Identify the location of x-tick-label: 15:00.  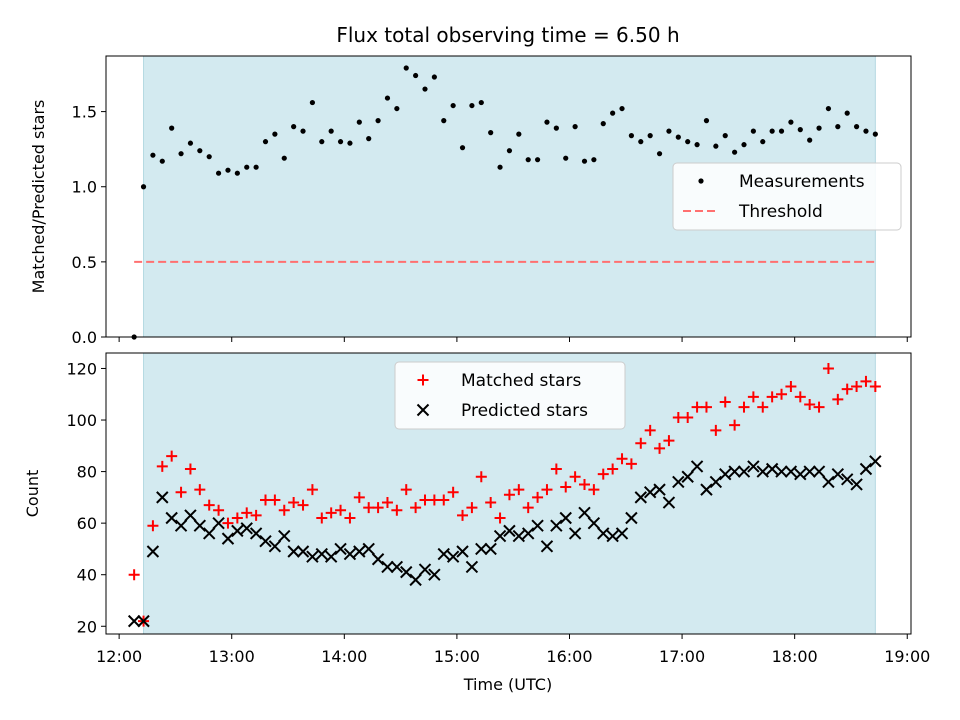
(457, 656).